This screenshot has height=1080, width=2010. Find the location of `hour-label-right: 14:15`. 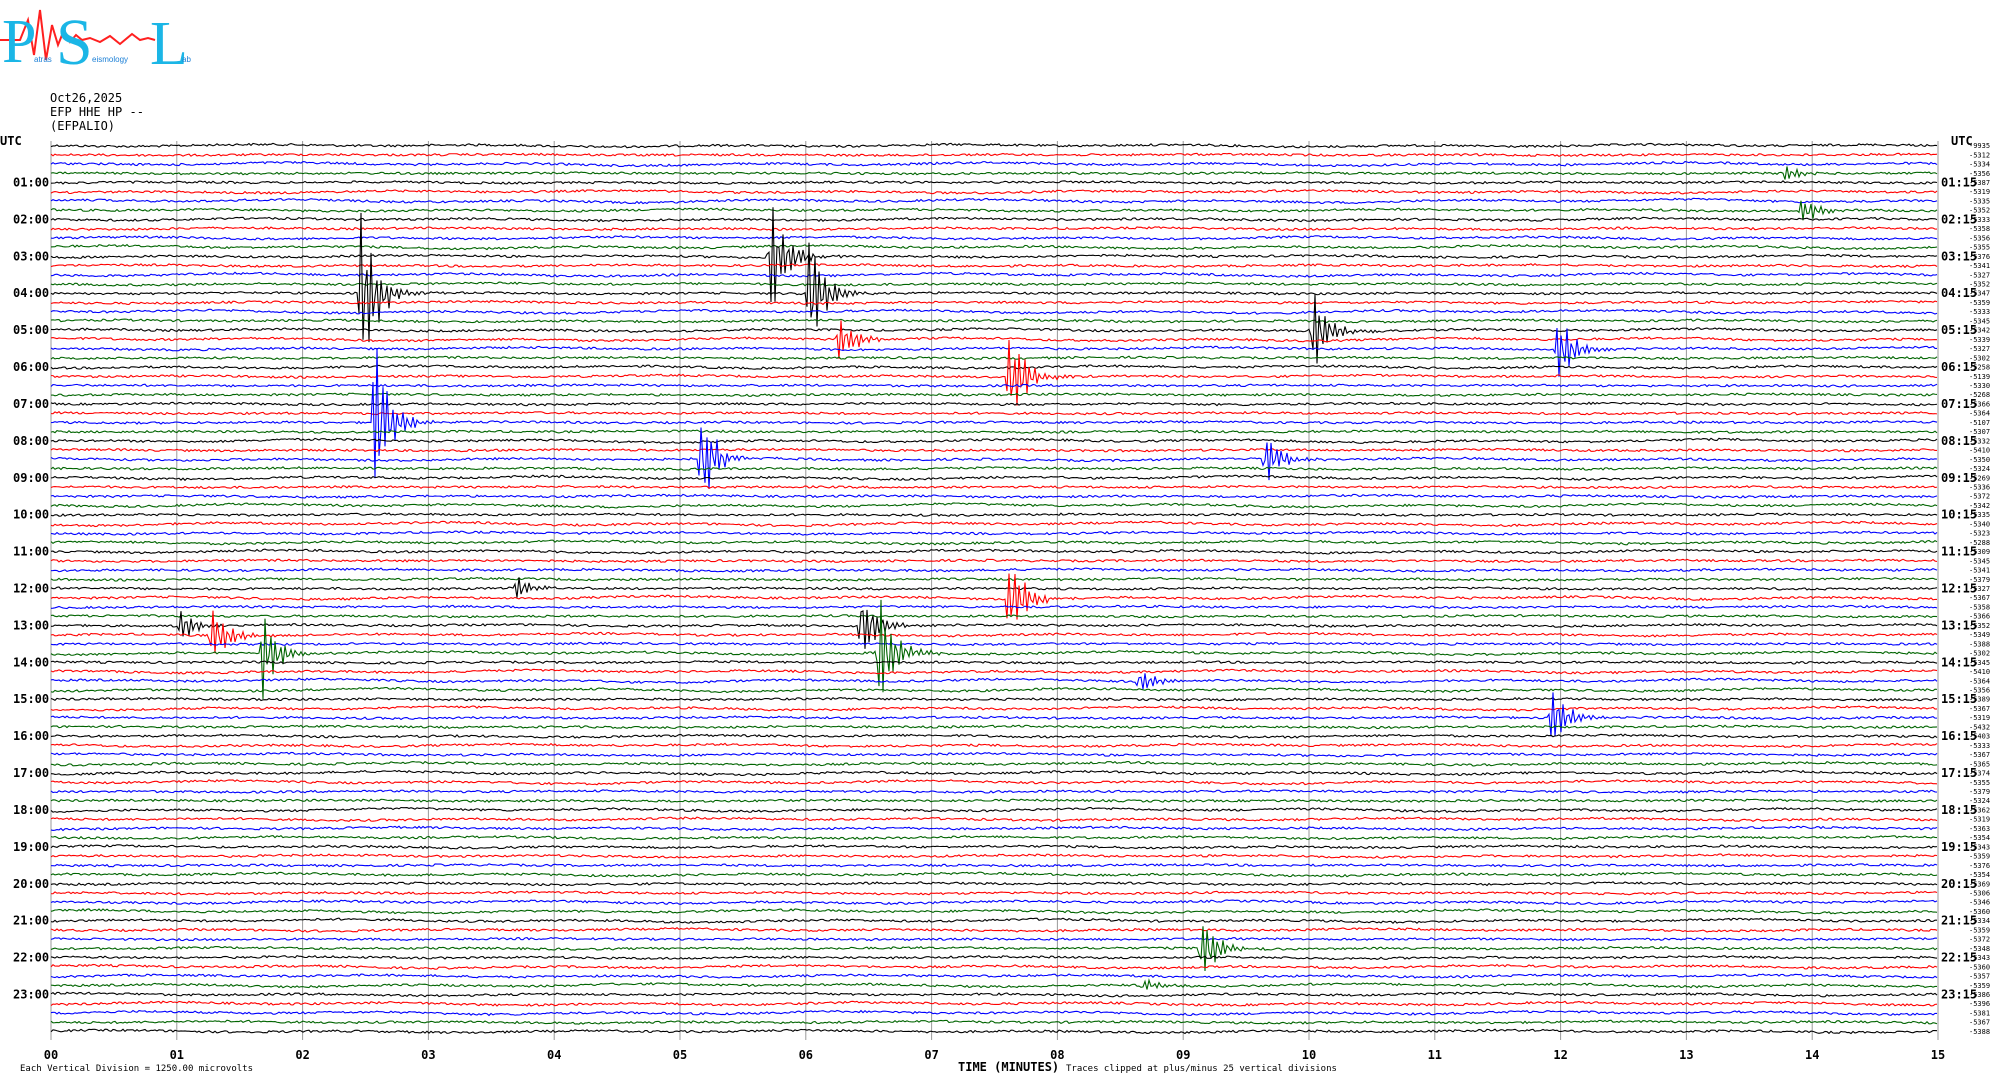

hour-label-right: 14:15 is located at coordinates (1959, 662).